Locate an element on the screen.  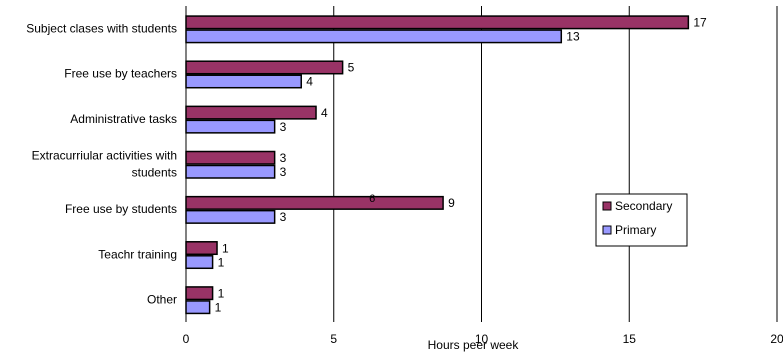
category-label: Free use by teachers is located at coordinates (120, 74).